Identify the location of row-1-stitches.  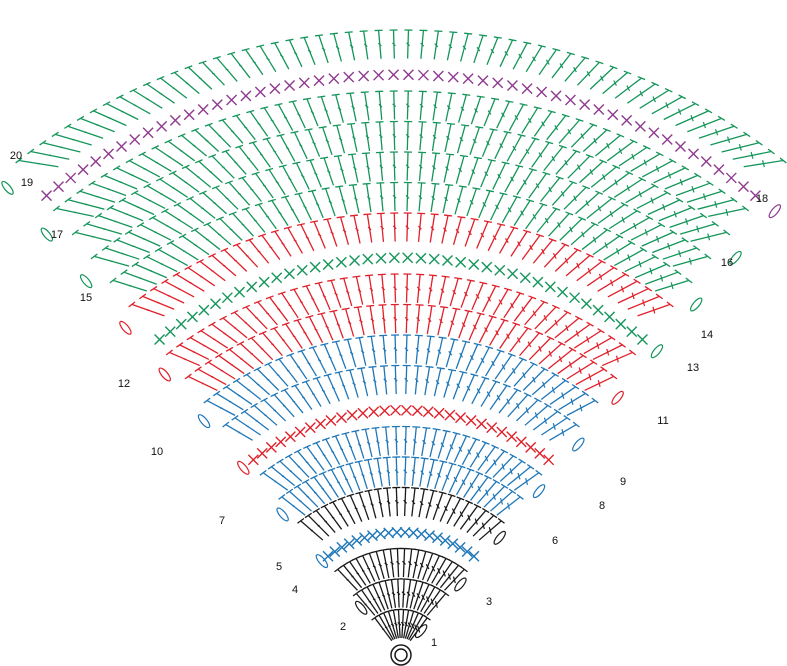
(401, 625).